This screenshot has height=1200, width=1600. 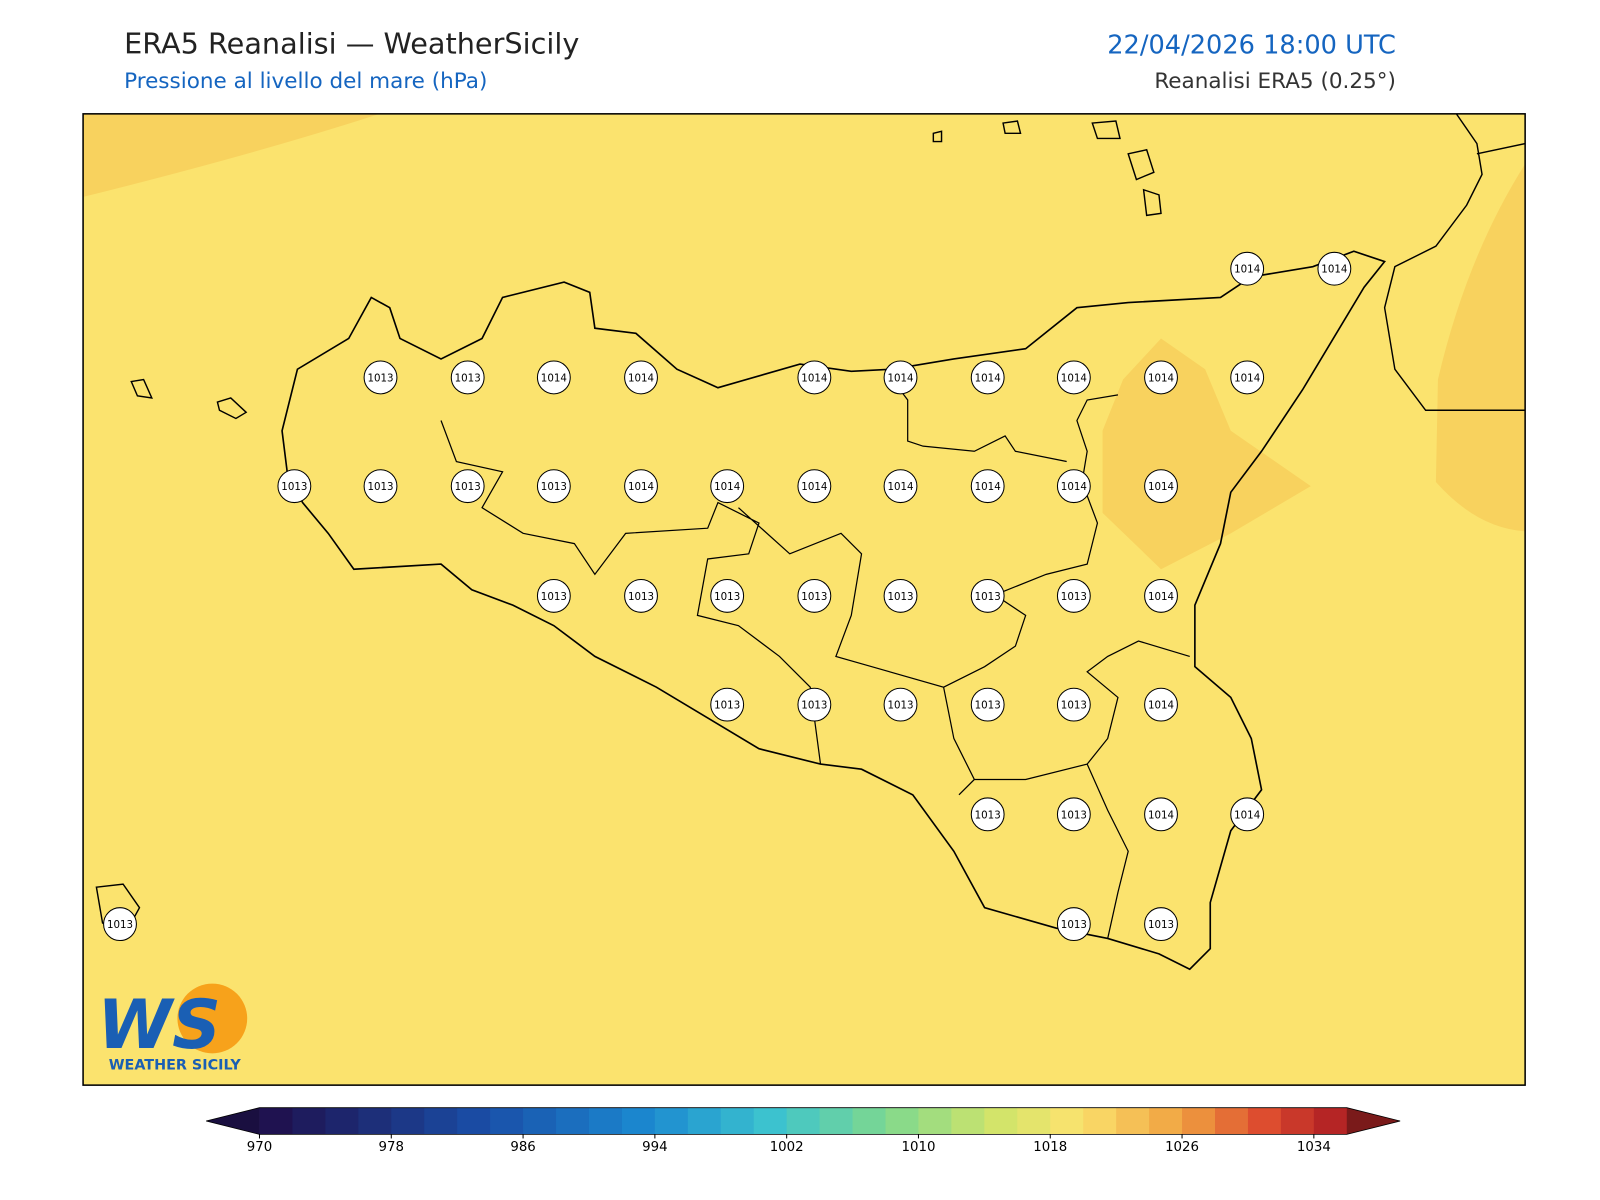 I want to click on colorbar: 970 978 986 994 1002 1010 1018 1026 1034, so click(x=803, y=1131).